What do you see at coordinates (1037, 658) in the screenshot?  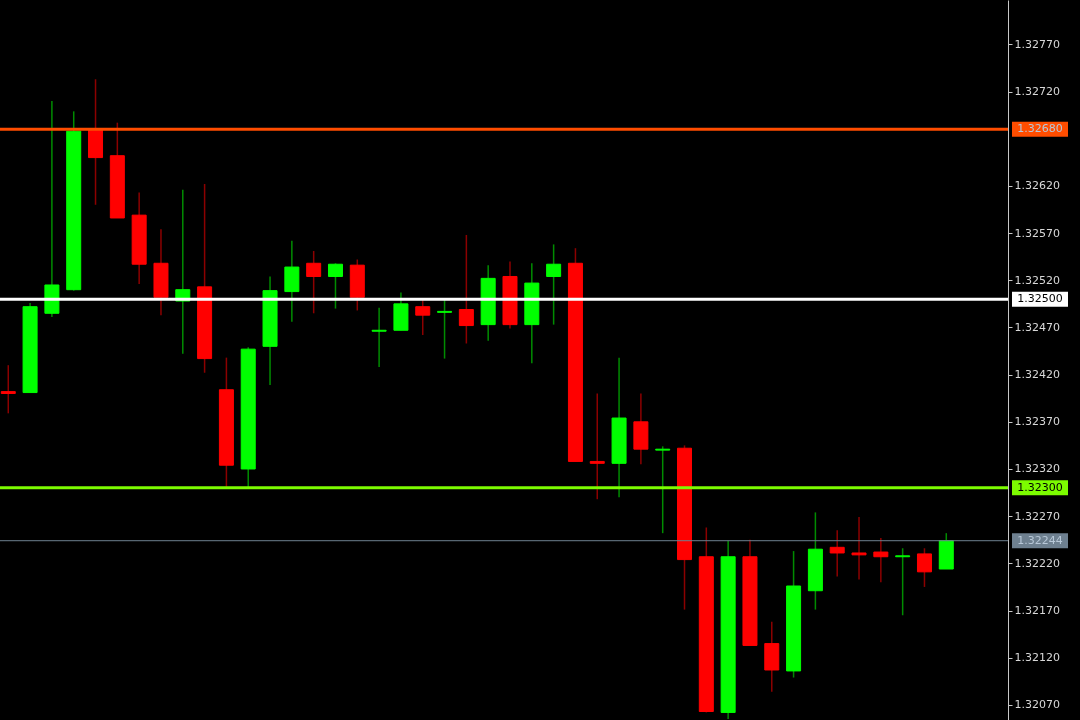 I see `y-tick-label: 1.32120` at bounding box center [1037, 658].